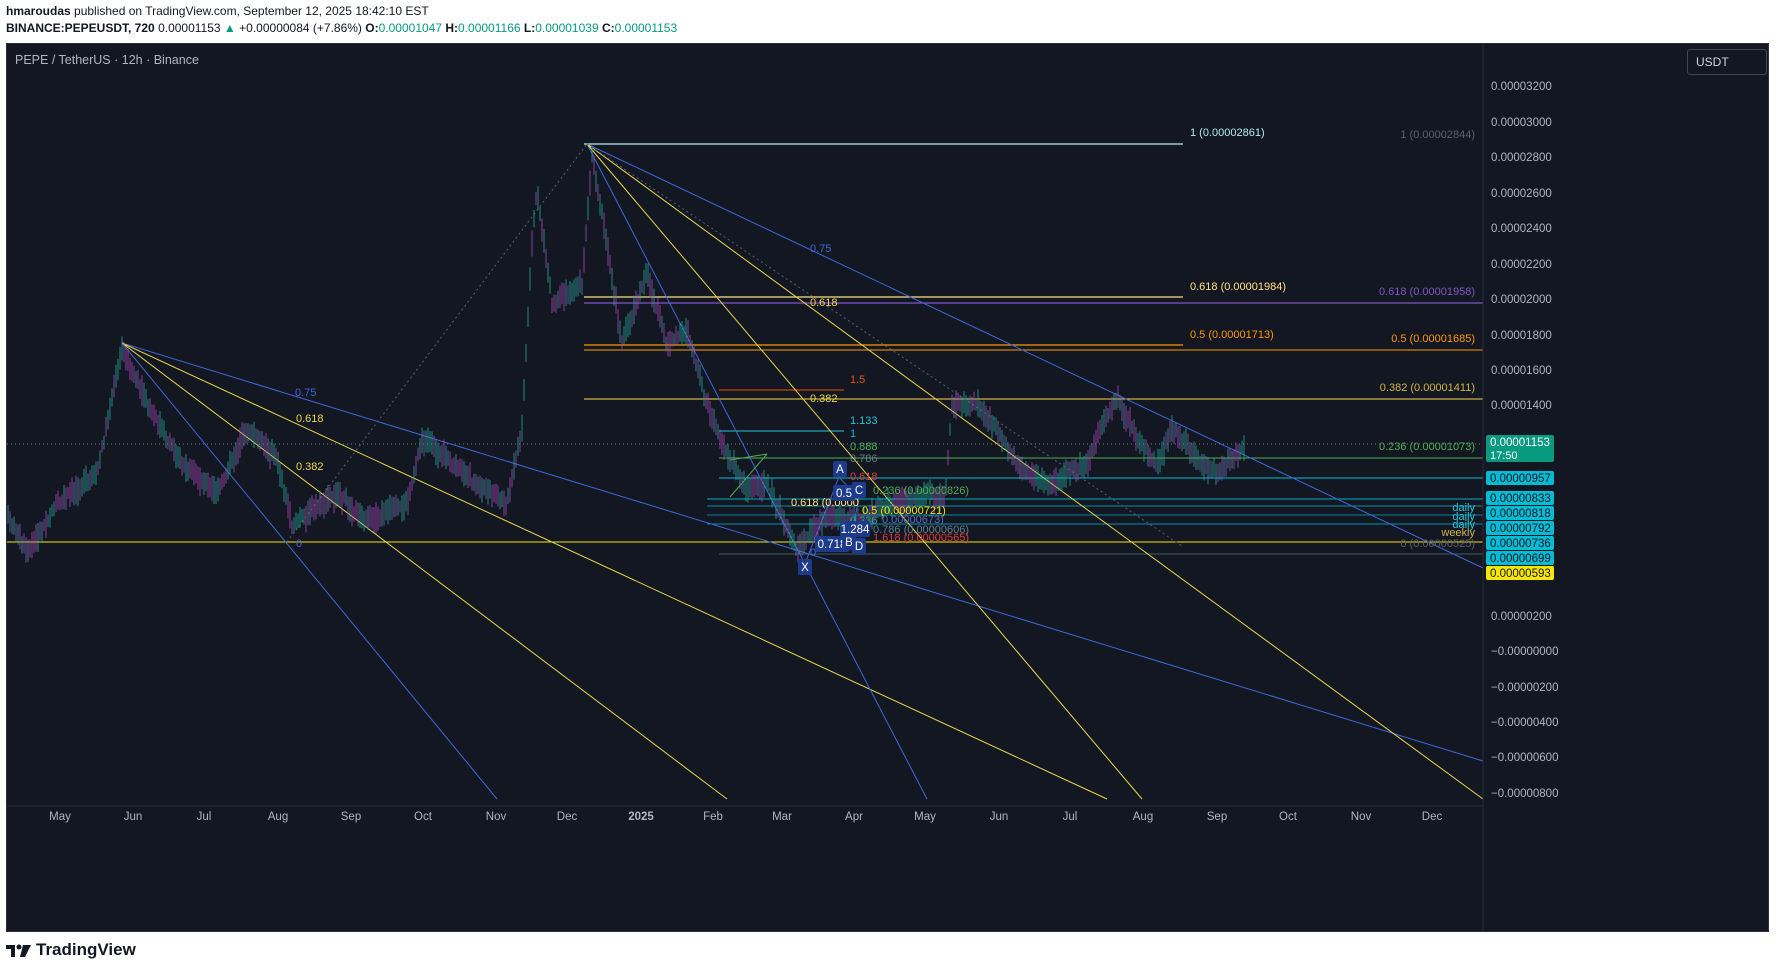  Describe the element at coordinates (1524, 758) in the screenshot. I see `price-axis-label: −0.00000600` at that location.